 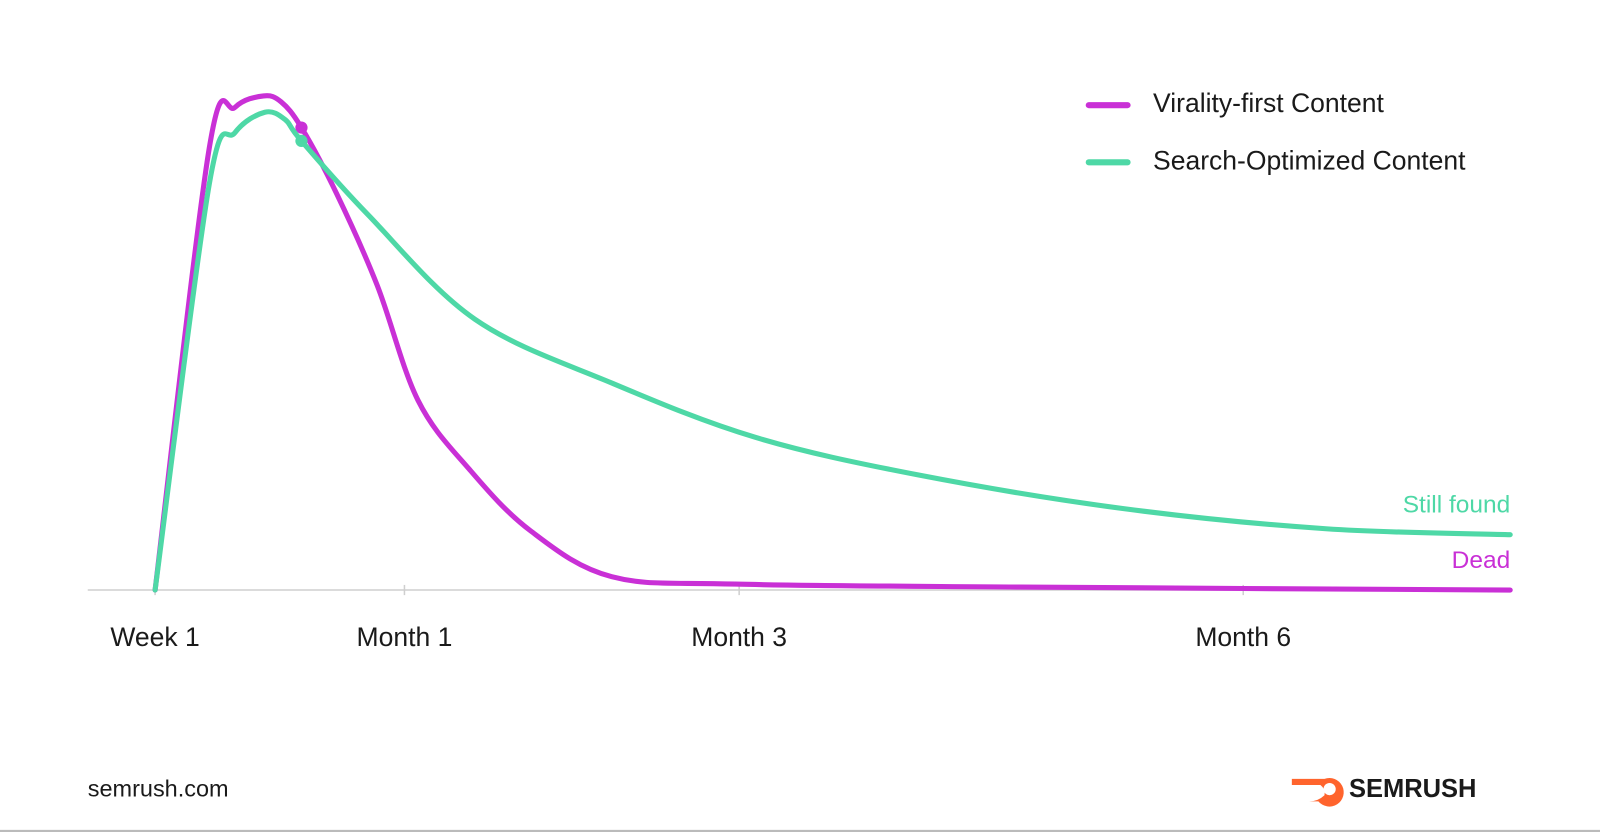 I want to click on annotation: Still found, so click(x=1457, y=505).